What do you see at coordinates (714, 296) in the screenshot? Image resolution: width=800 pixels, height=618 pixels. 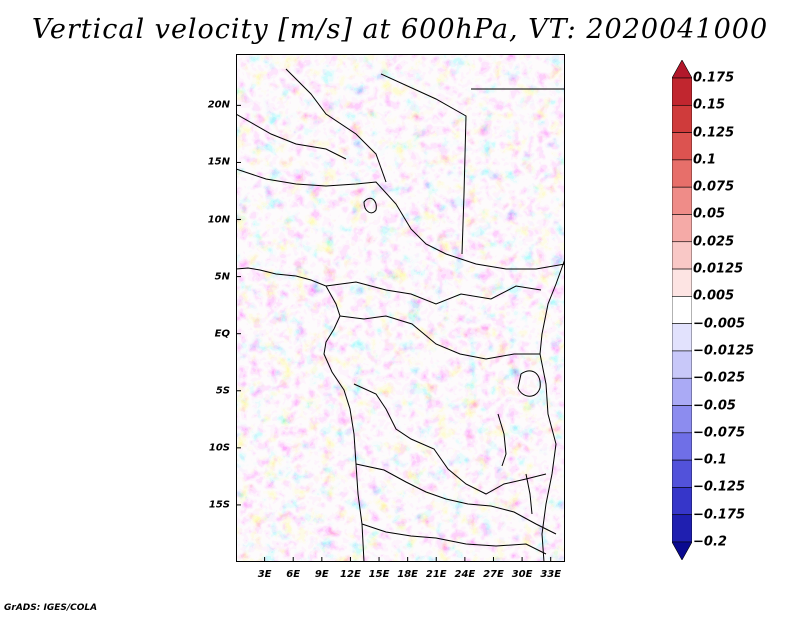 I see `colorbar-label: 0.005` at bounding box center [714, 296].